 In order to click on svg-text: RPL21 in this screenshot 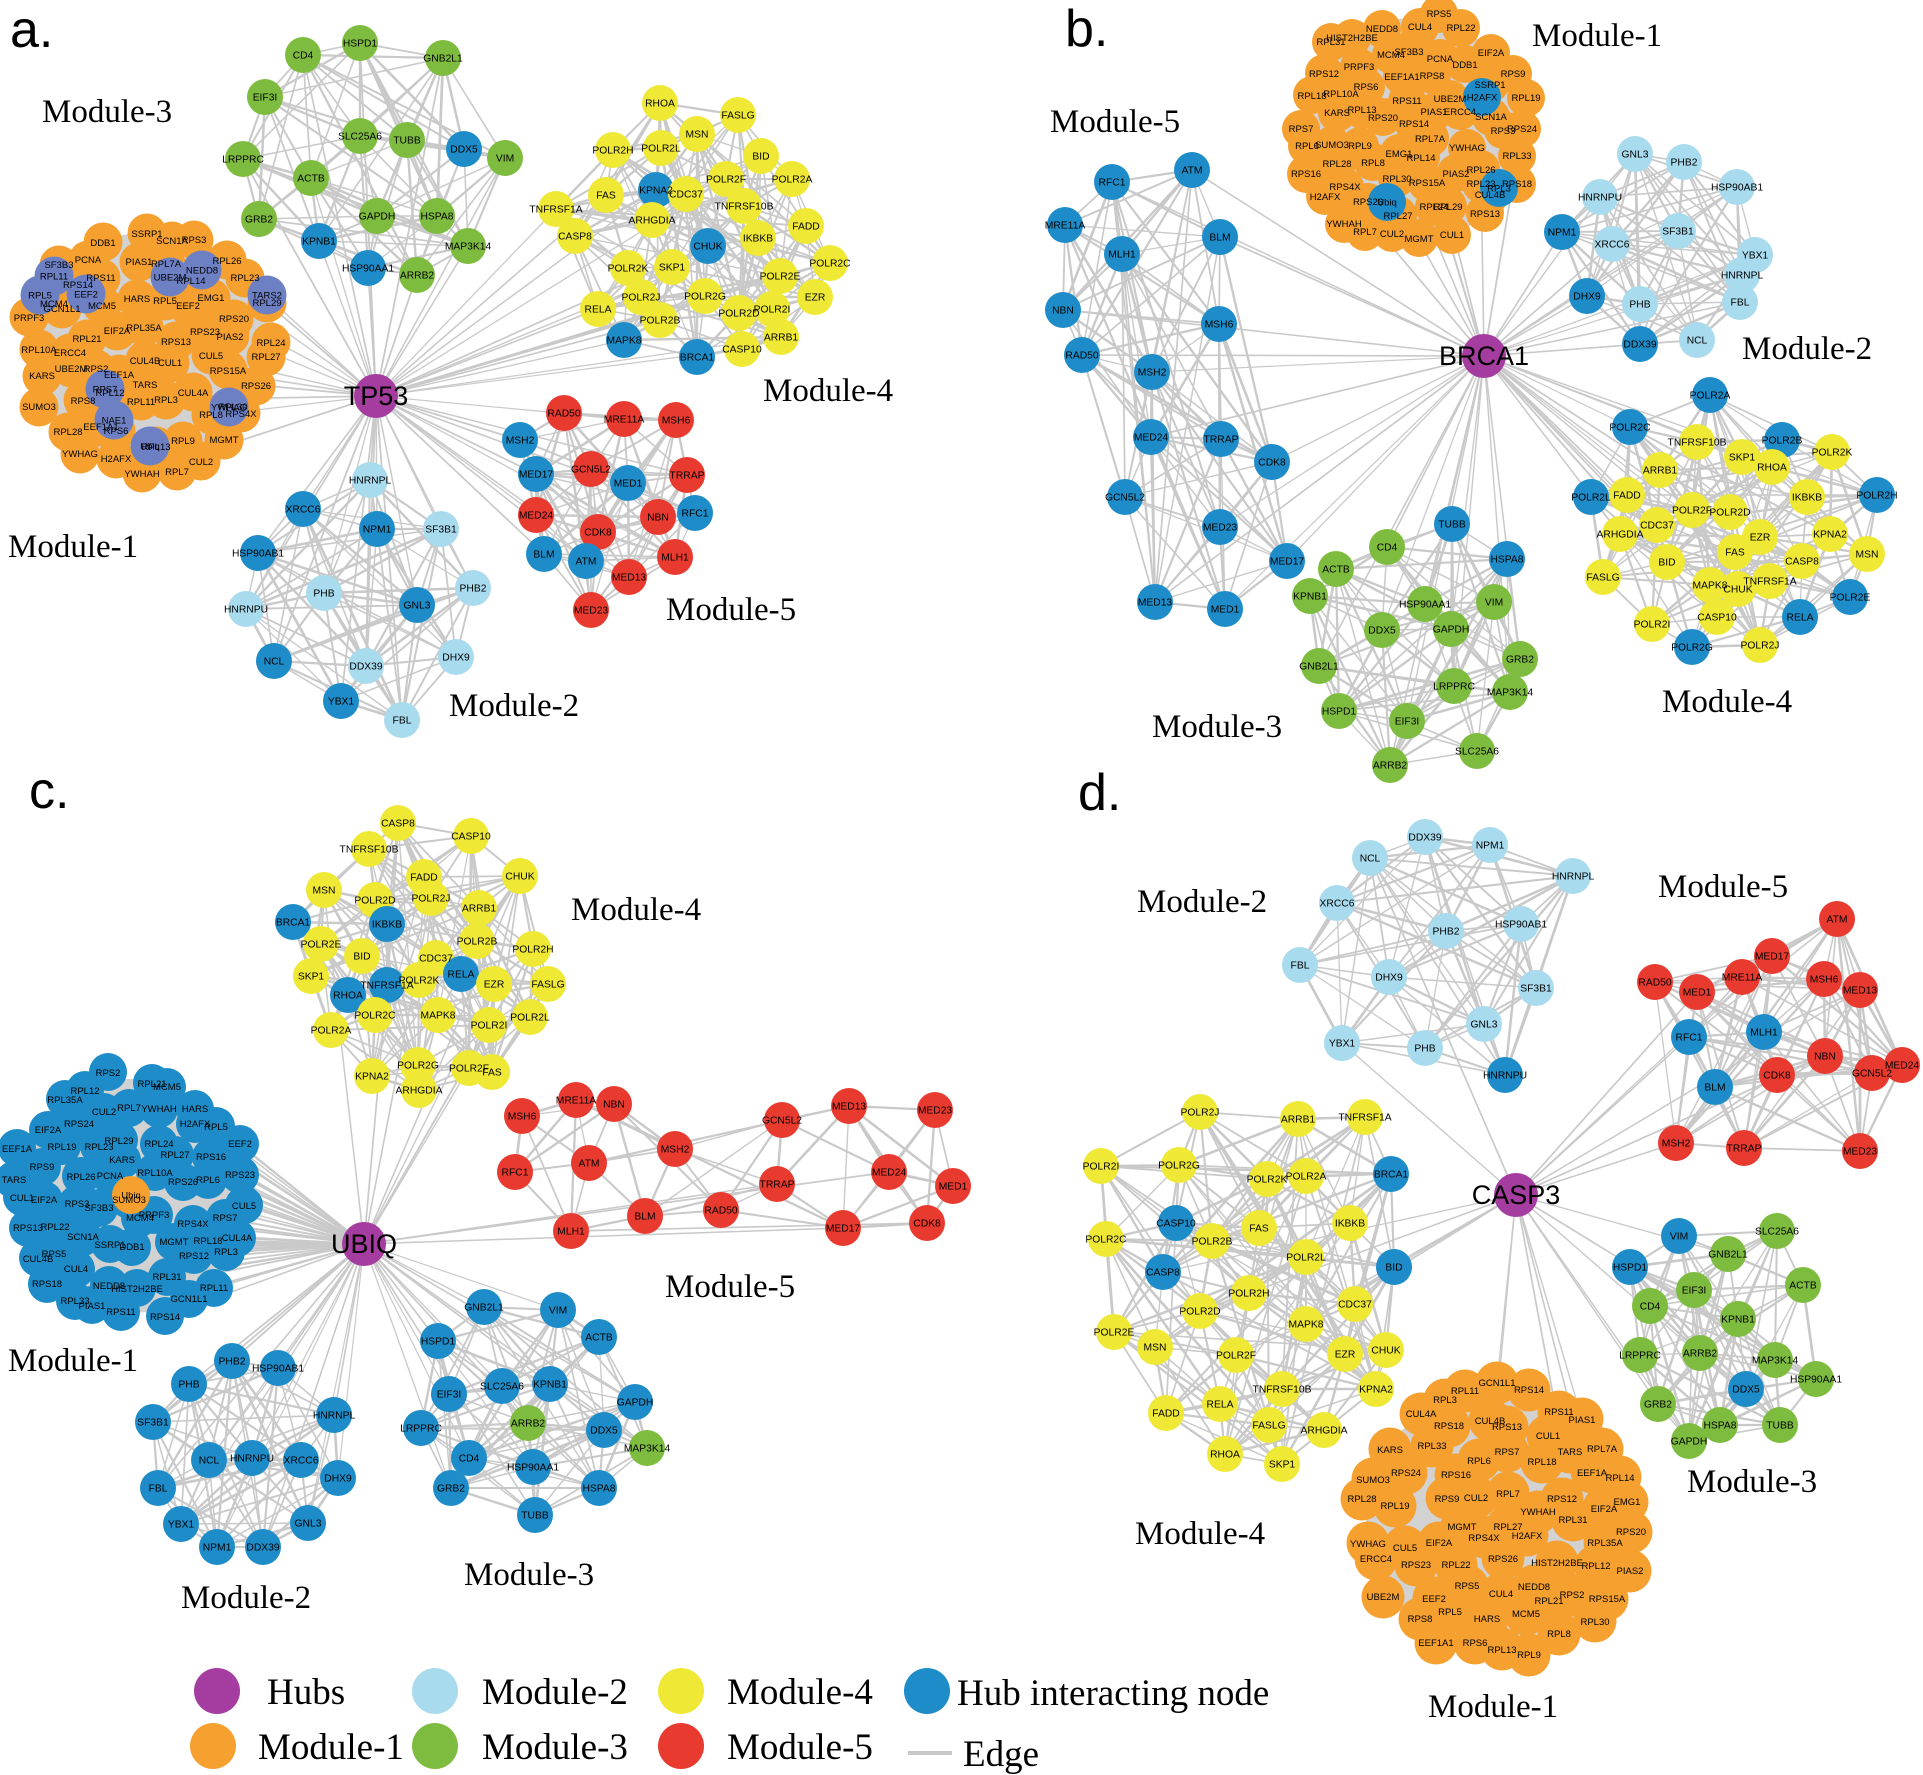, I will do `click(151, 1084)`.